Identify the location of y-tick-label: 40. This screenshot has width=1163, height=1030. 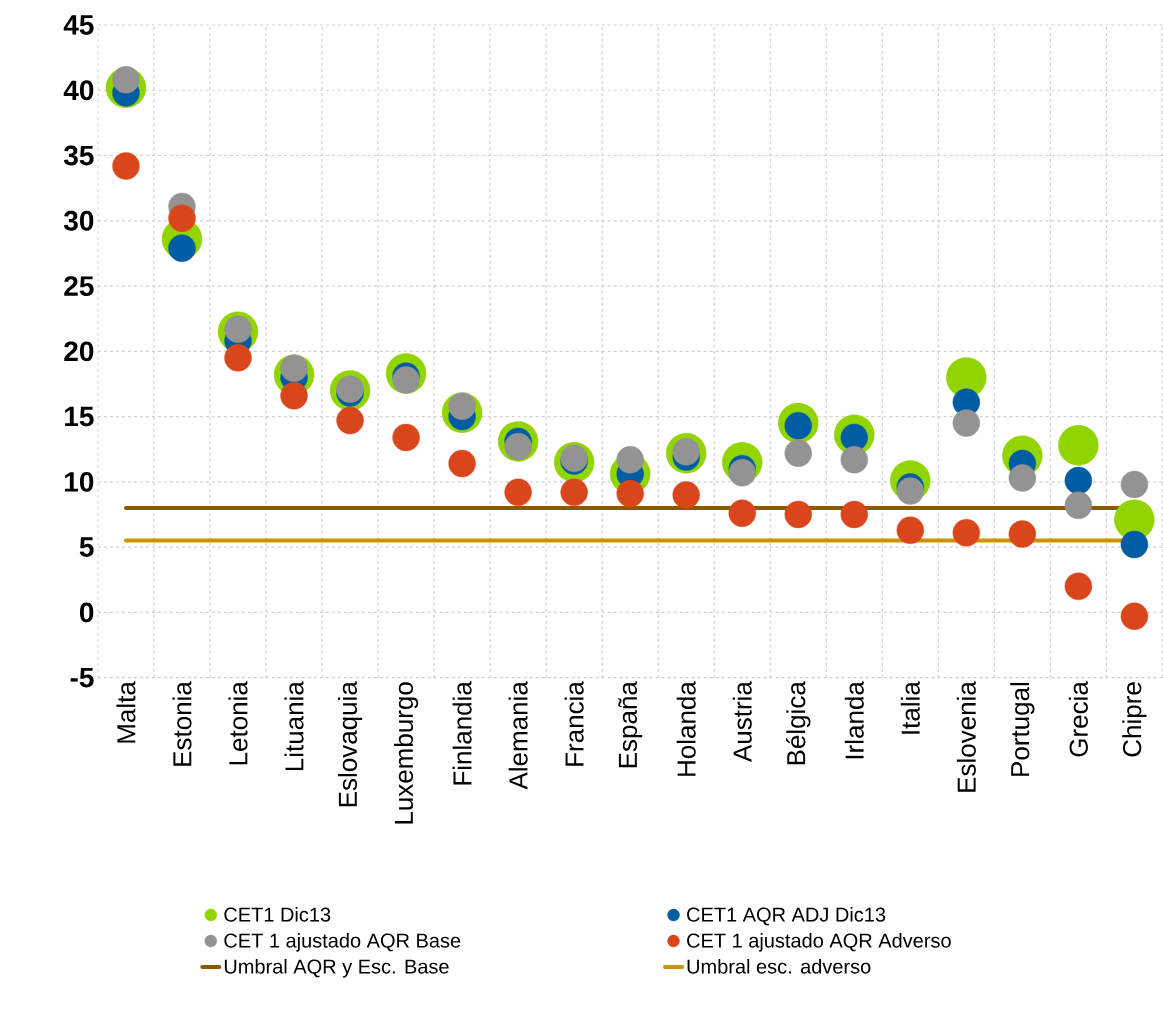
(78, 90).